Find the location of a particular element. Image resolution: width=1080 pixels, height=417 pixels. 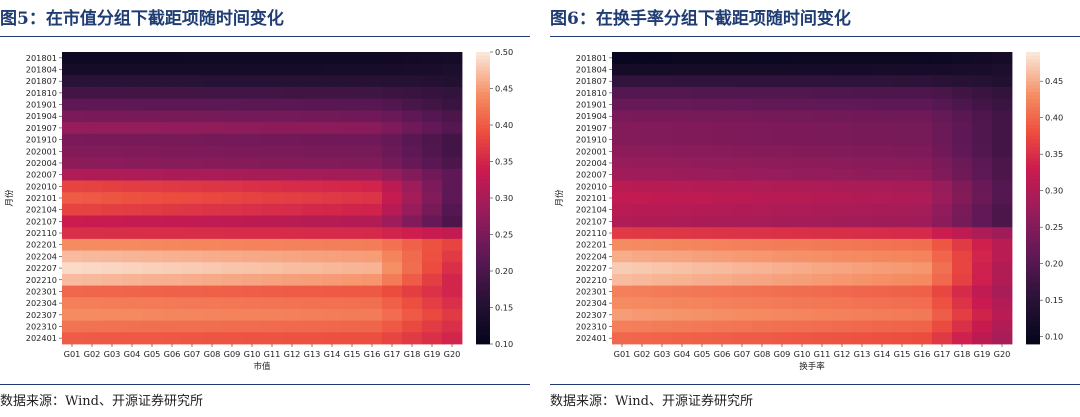

y-tick-label: 202301 is located at coordinates (591, 291).